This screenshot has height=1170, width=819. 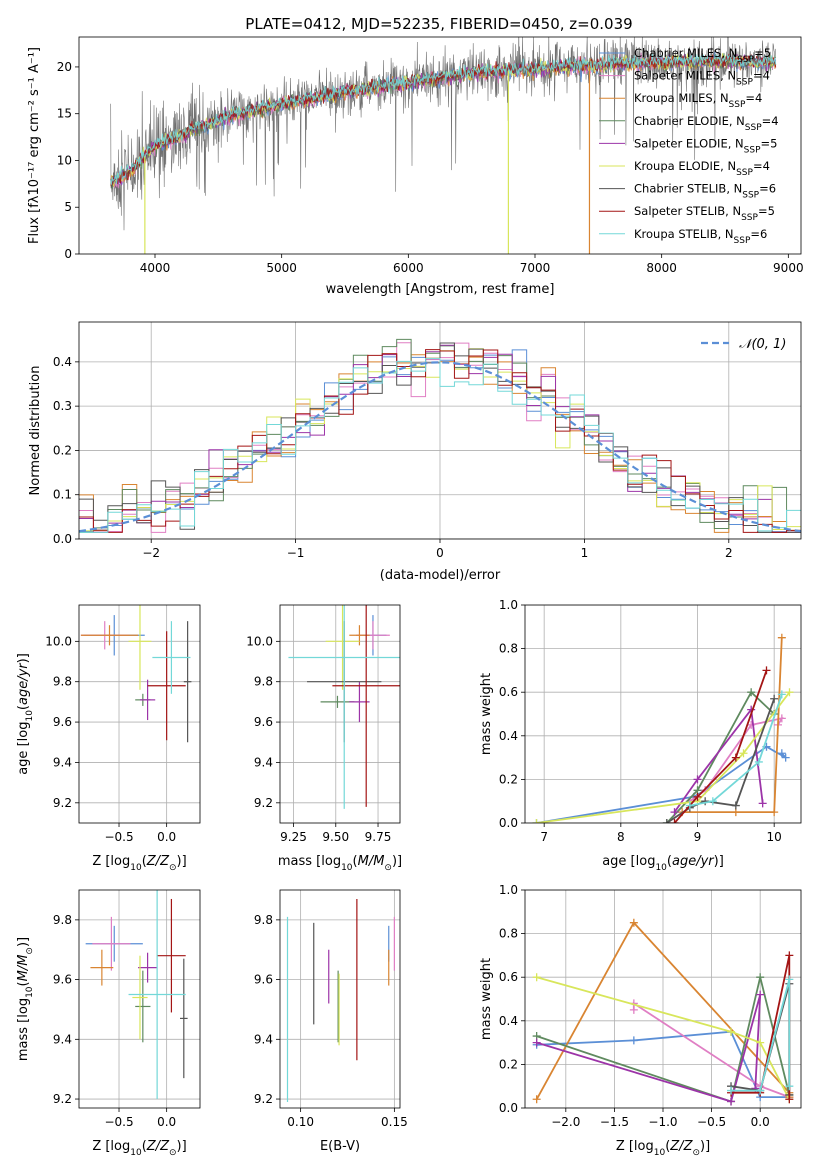 What do you see at coordinates (293, 837) in the screenshot?
I see `x-tick-label: 9.25` at bounding box center [293, 837].